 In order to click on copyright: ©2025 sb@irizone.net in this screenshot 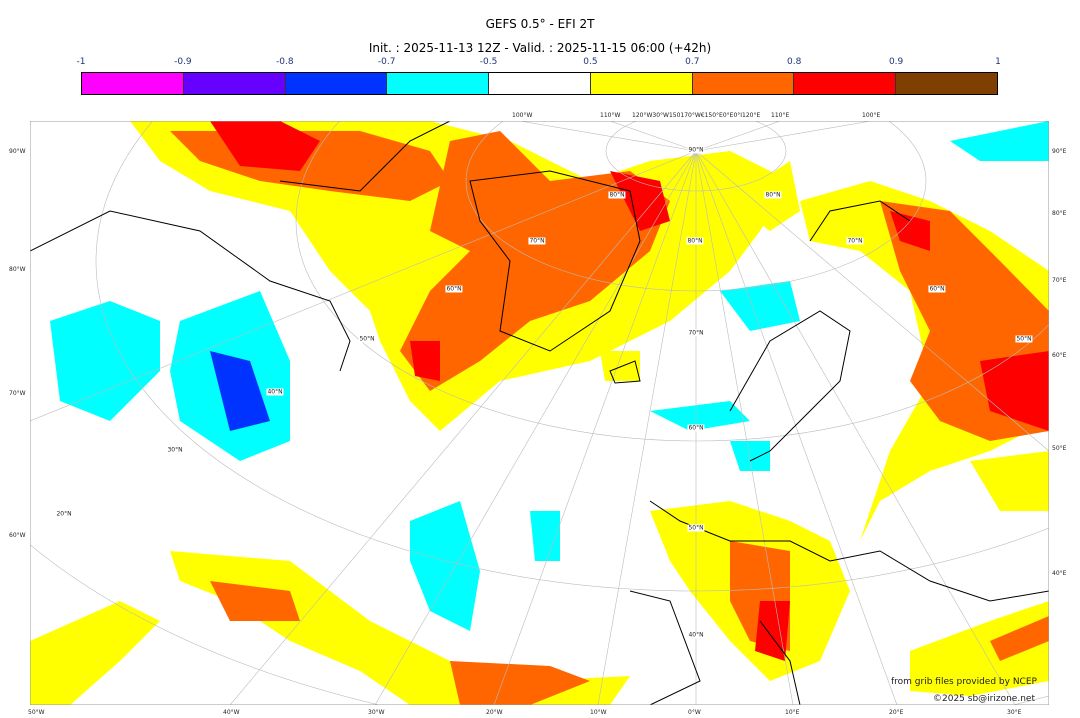, I will do `click(984, 699)`.